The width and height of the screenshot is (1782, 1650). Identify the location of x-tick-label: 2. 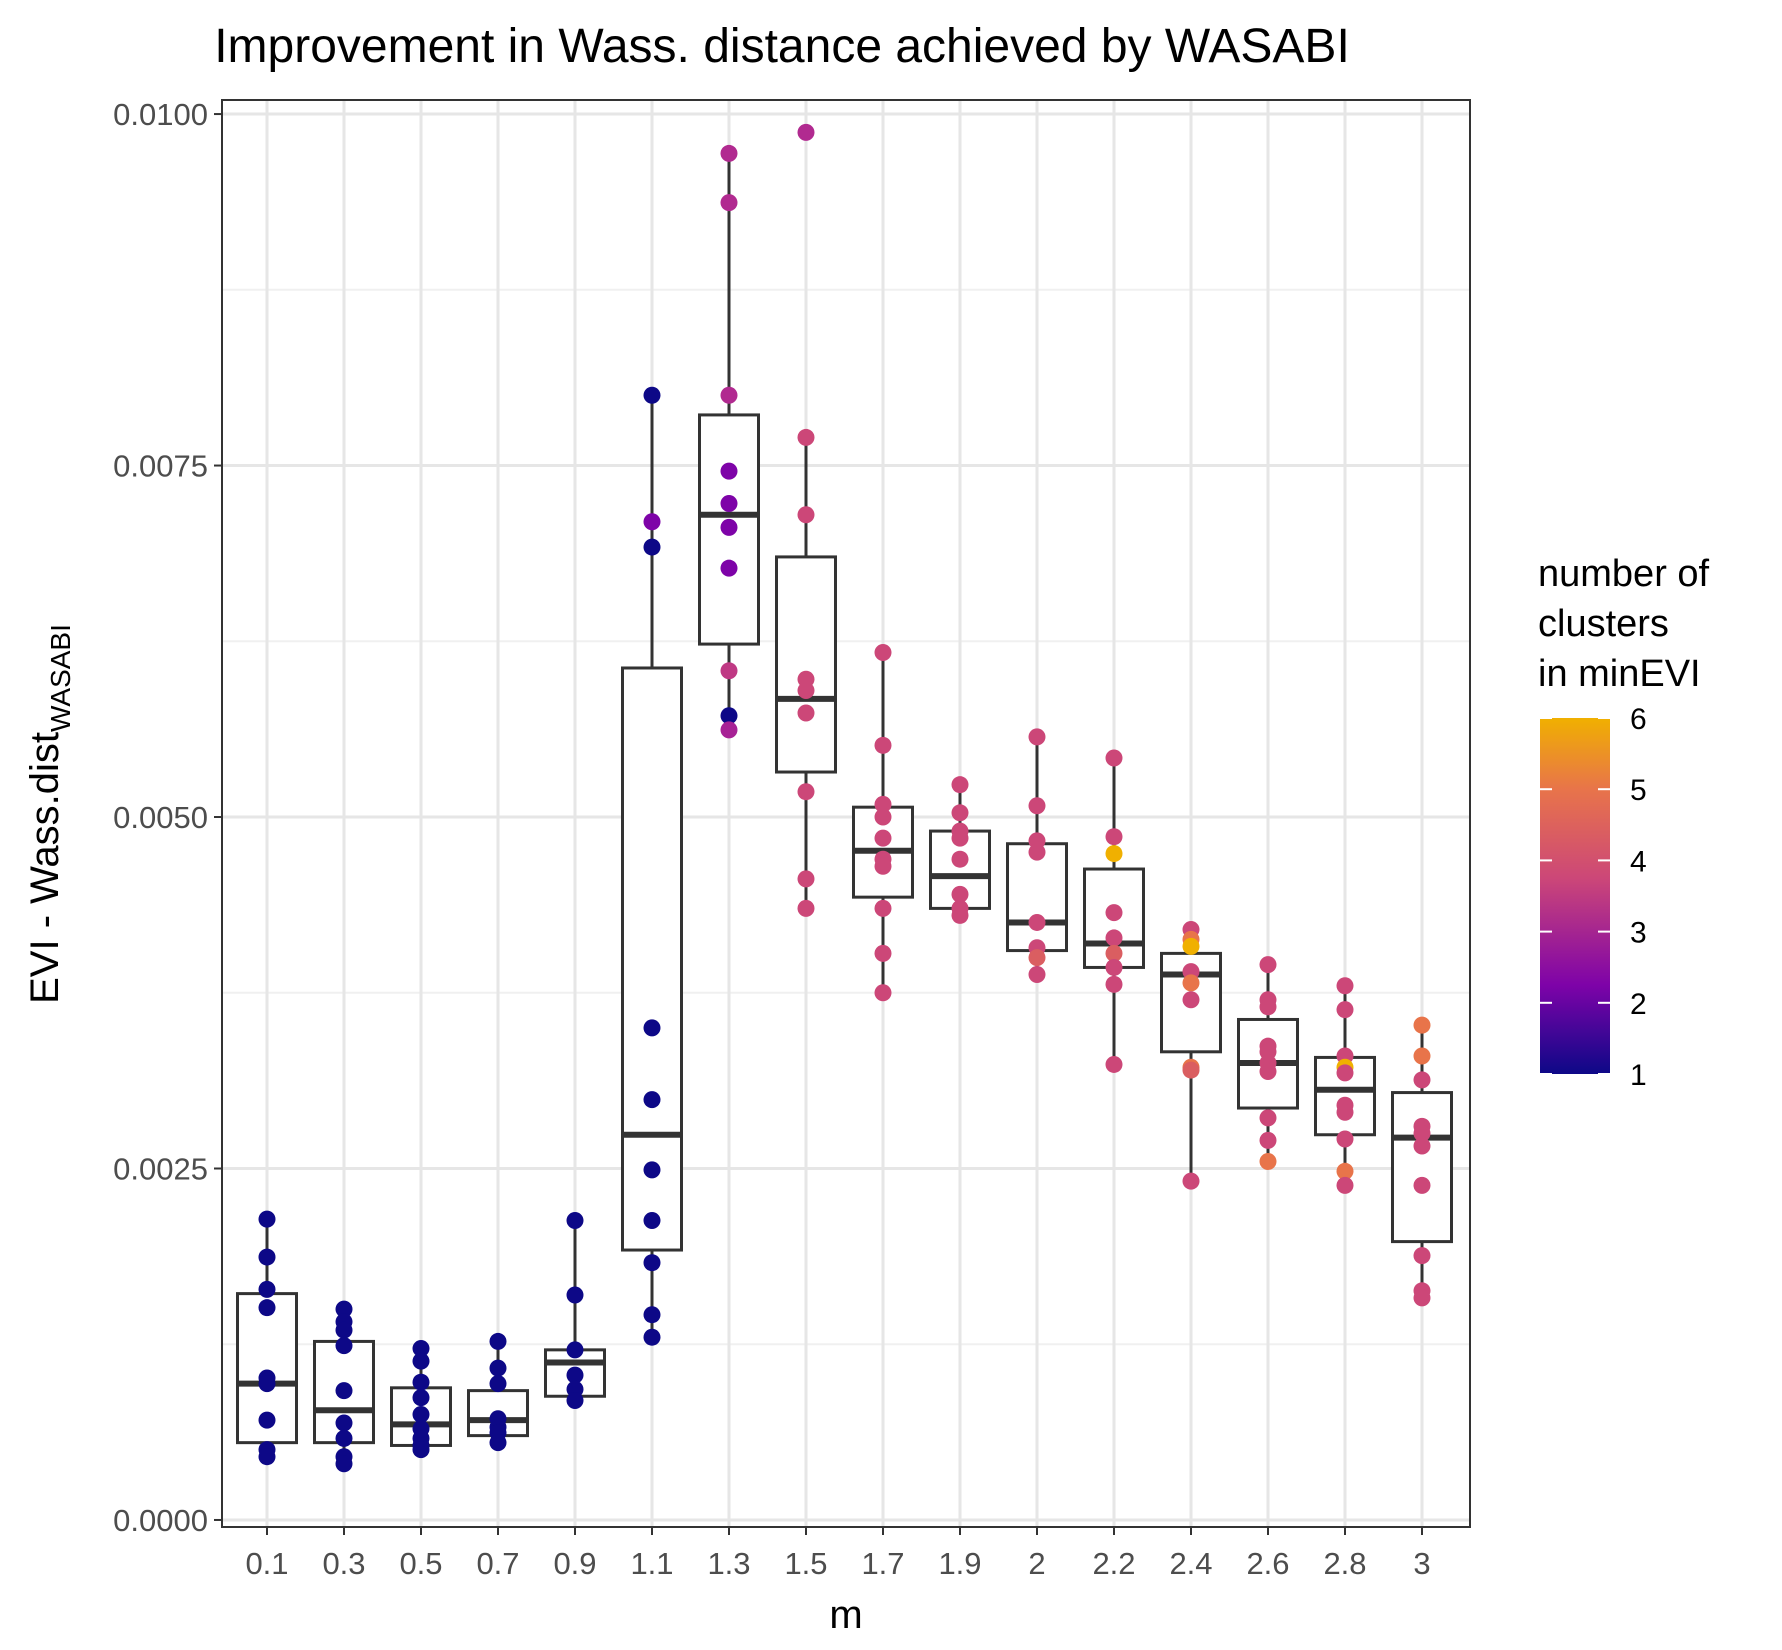
(1036, 1563).